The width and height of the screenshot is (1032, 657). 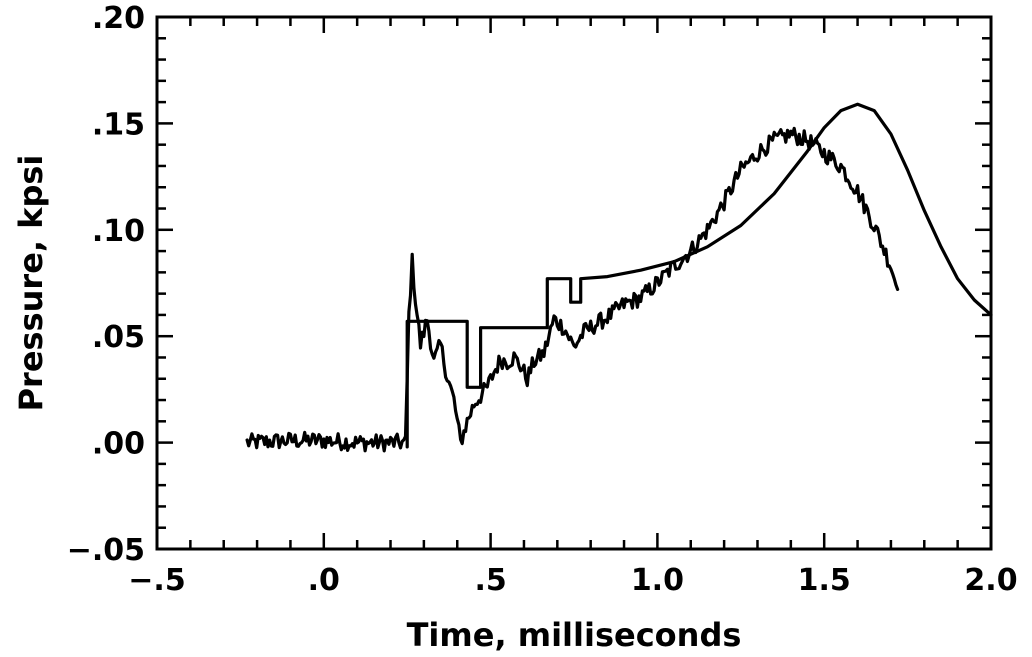 I want to click on x-tick-label: 2.0, so click(x=990, y=580).